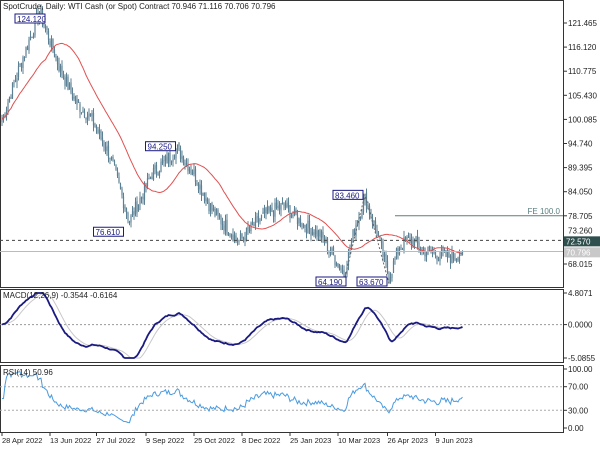  Describe the element at coordinates (578, 387) in the screenshot. I see `rsi-tick-label: 70.00` at that location.